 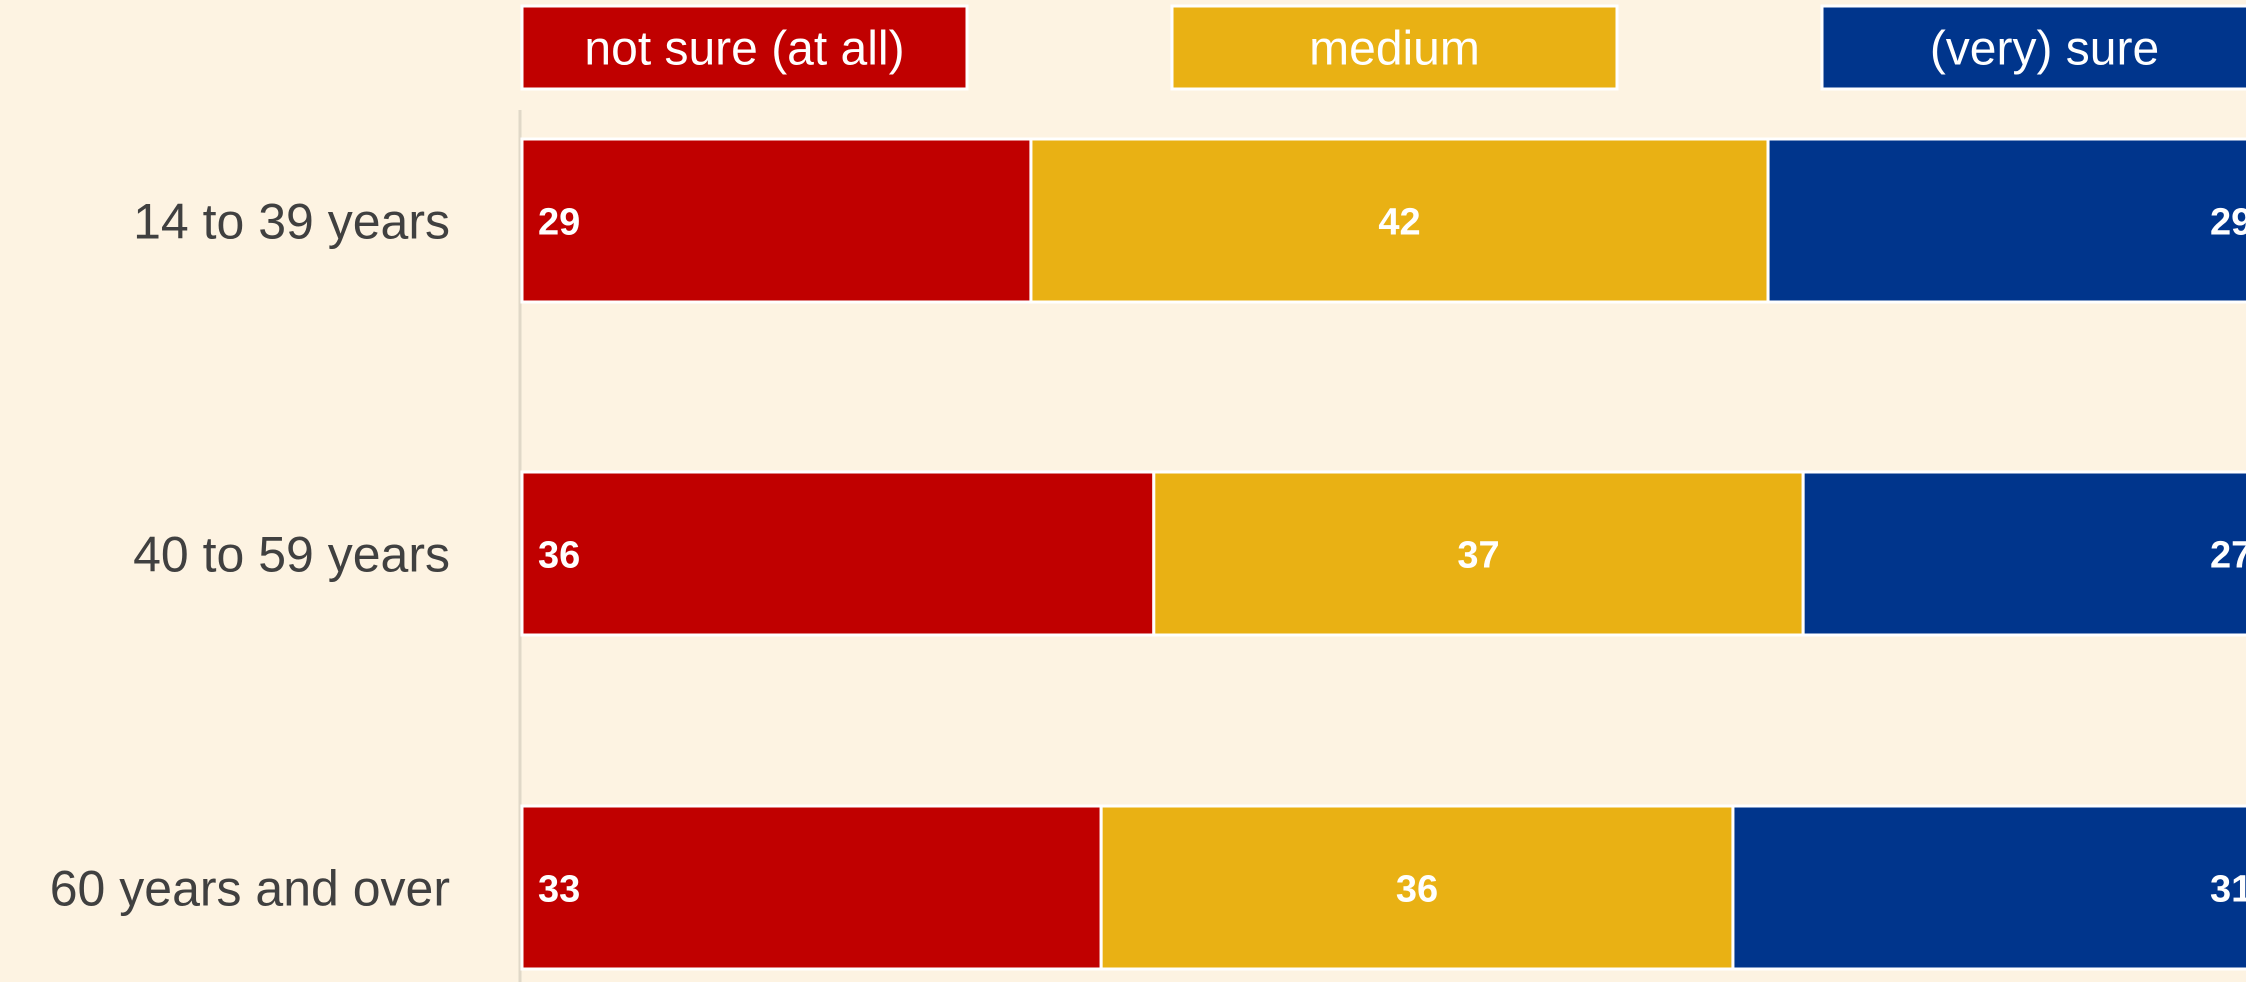 I want to click on bar-not-sure-at-all-14-to-39-years, so click(x=776, y=220).